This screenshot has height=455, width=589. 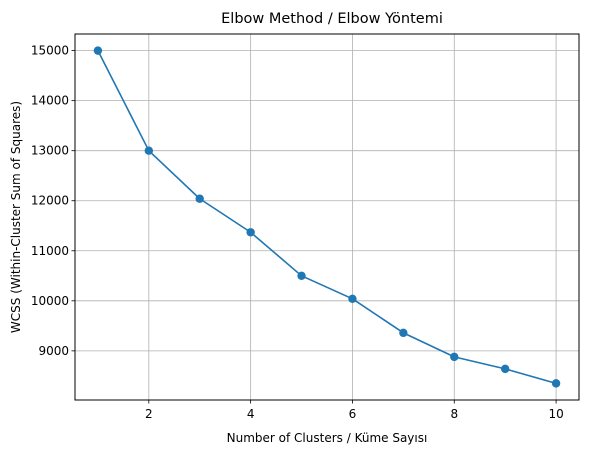 I want to click on x-tick-label: 10, so click(x=555, y=414).